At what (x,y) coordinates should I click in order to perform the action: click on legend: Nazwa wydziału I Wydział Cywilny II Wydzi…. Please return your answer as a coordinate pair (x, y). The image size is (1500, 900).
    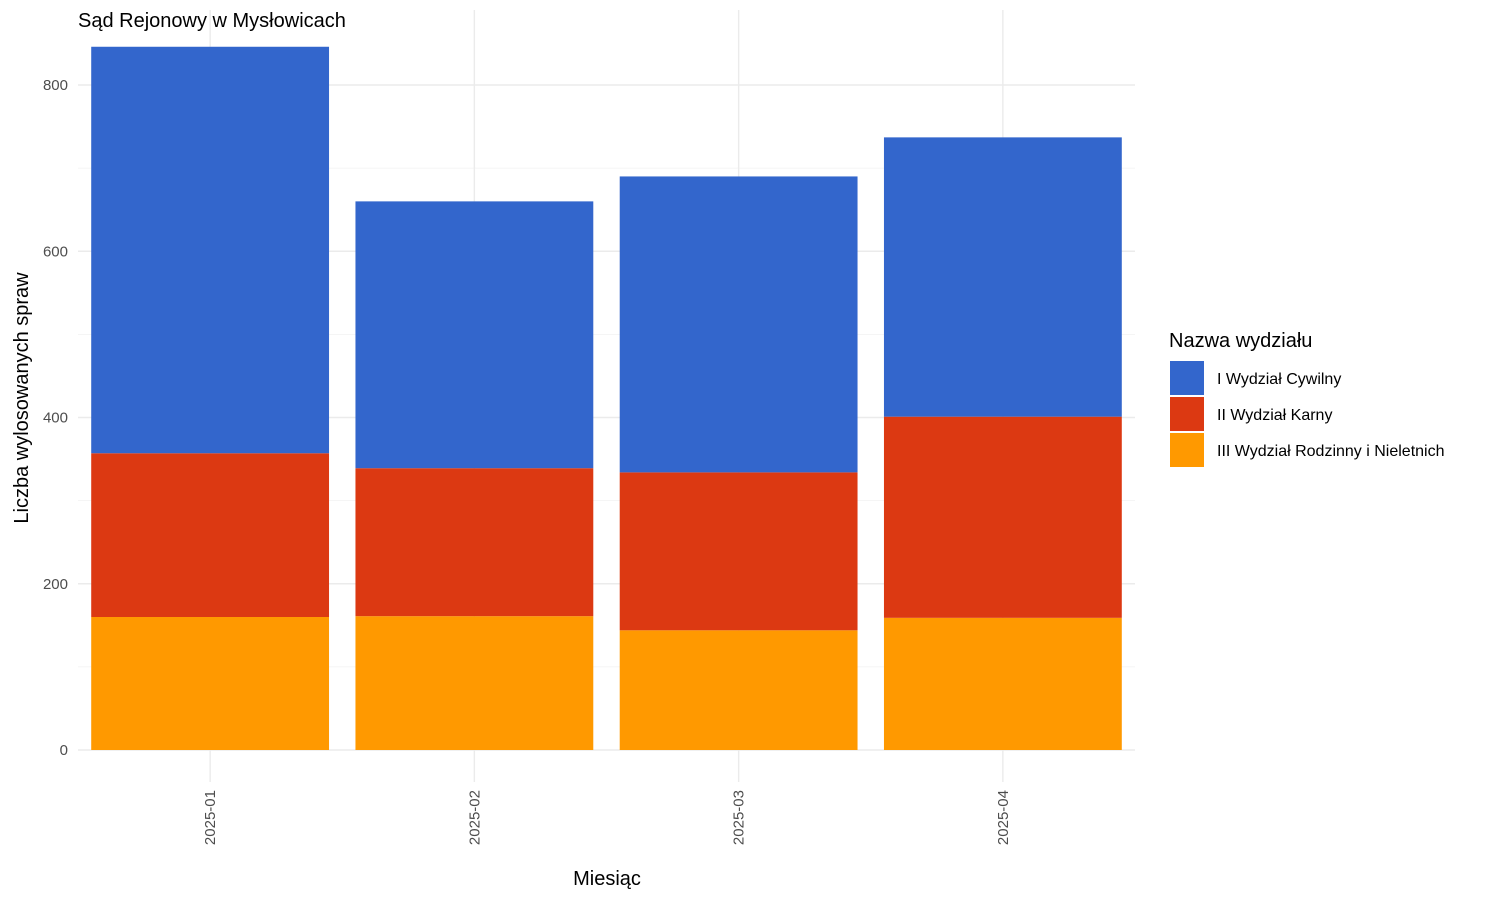
    Looking at the image, I should click on (1307, 398).